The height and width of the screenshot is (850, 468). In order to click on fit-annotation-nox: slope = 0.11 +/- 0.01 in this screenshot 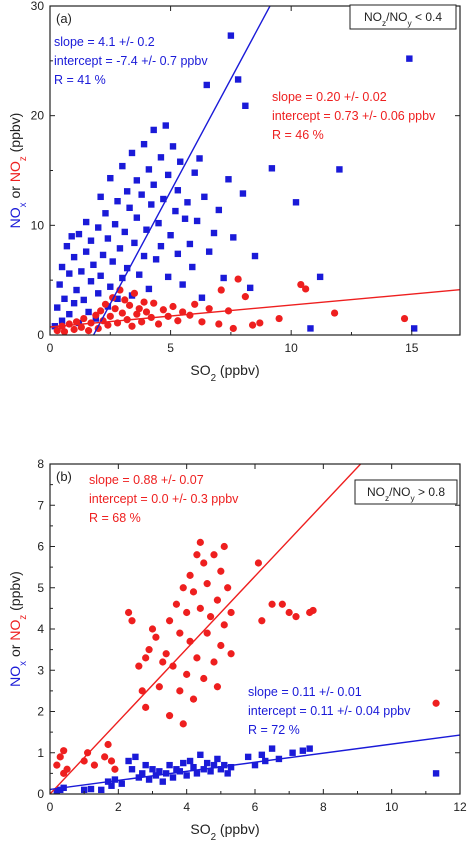, I will do `click(305, 692)`.